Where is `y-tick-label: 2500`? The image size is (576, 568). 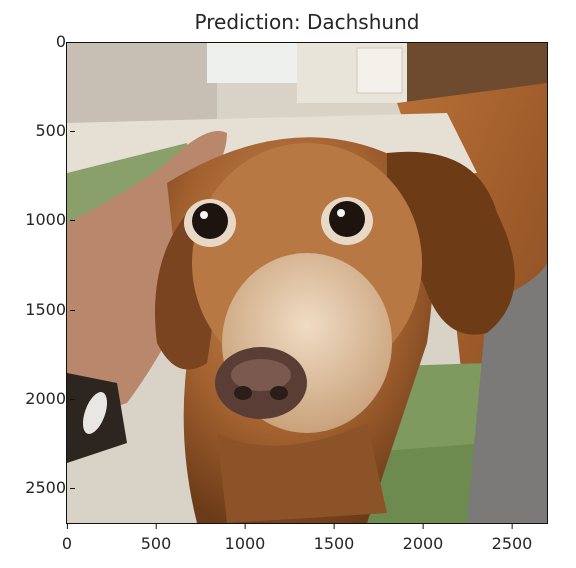
y-tick-label: 2500 is located at coordinates (50, 487).